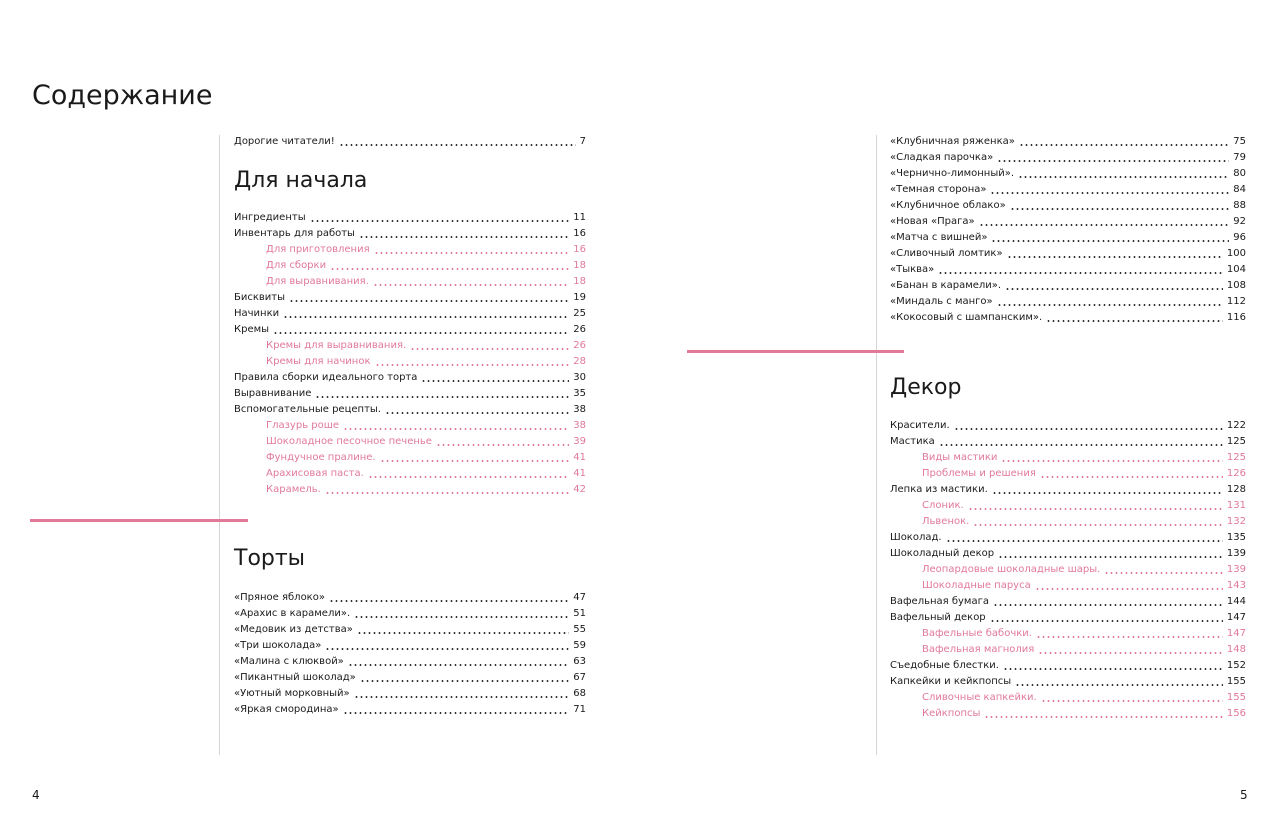 Image resolution: width=1280 pixels, height=828 pixels. Describe the element at coordinates (1068, 174) in the screenshot. I see `toc-entry: «Чернично-лимонный». 80` at that location.